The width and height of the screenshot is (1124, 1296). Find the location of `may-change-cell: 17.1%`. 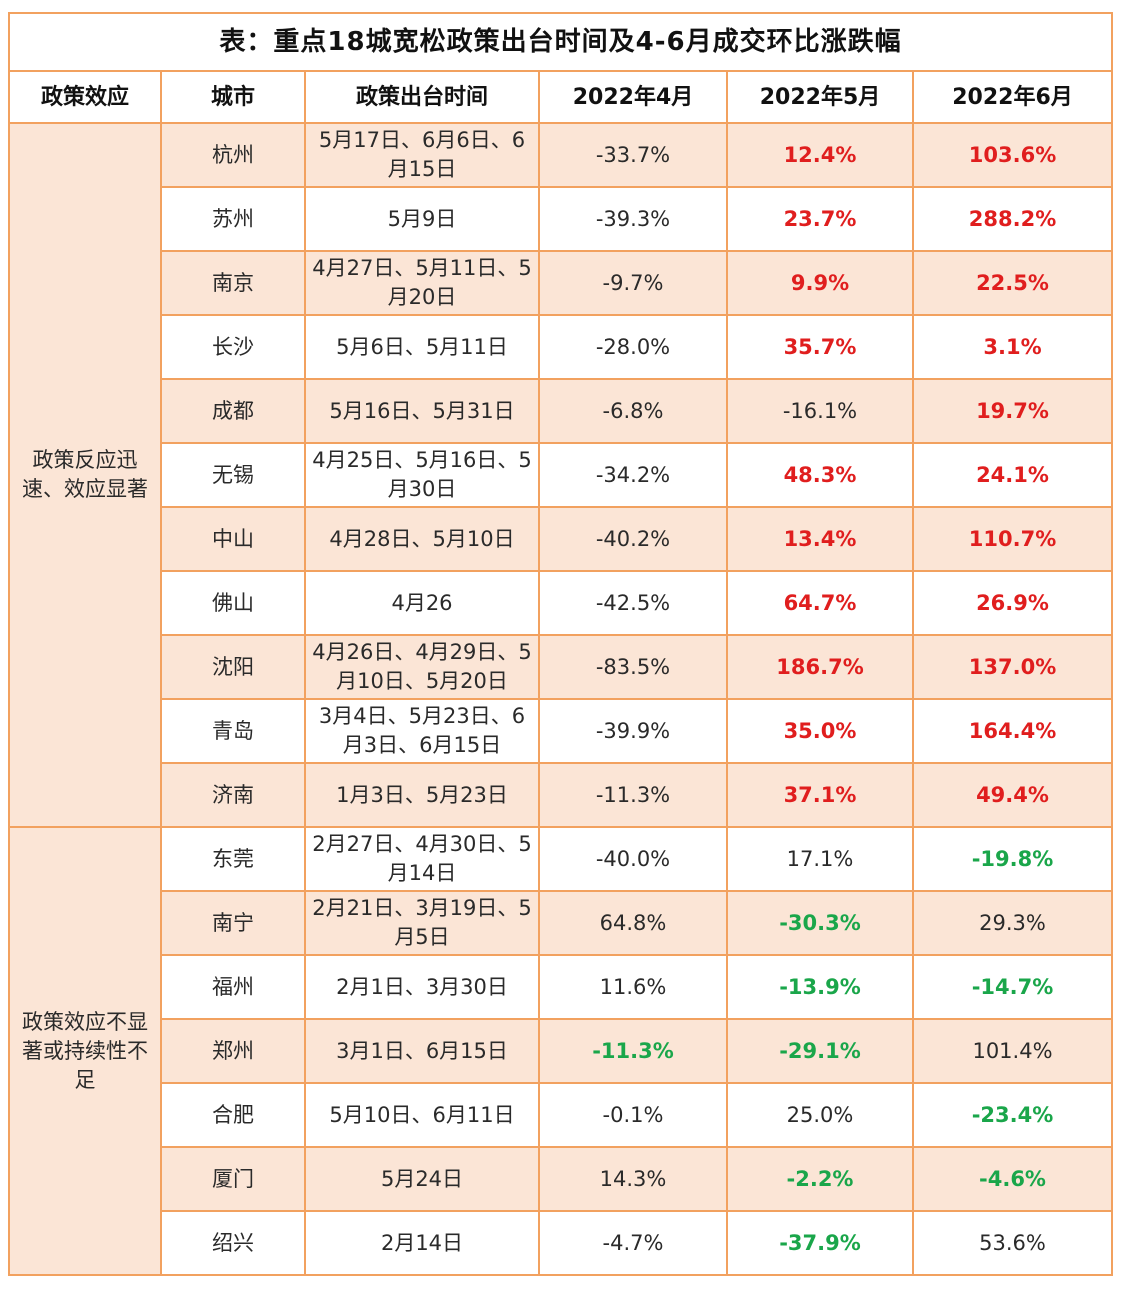

may-change-cell: 17.1% is located at coordinates (820, 859).